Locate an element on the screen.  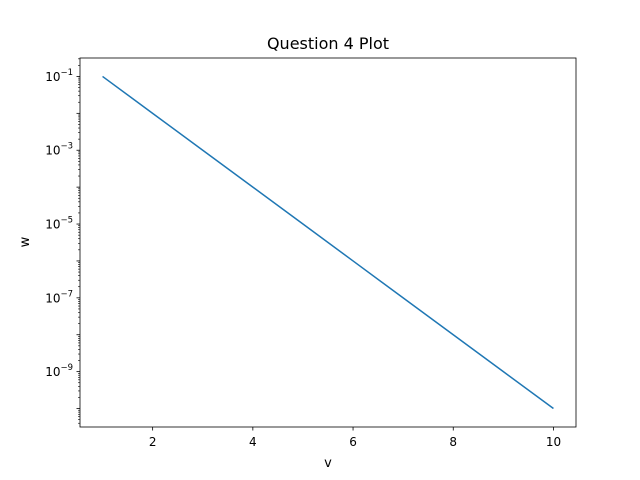
x-tick-label: 4 is located at coordinates (253, 442).